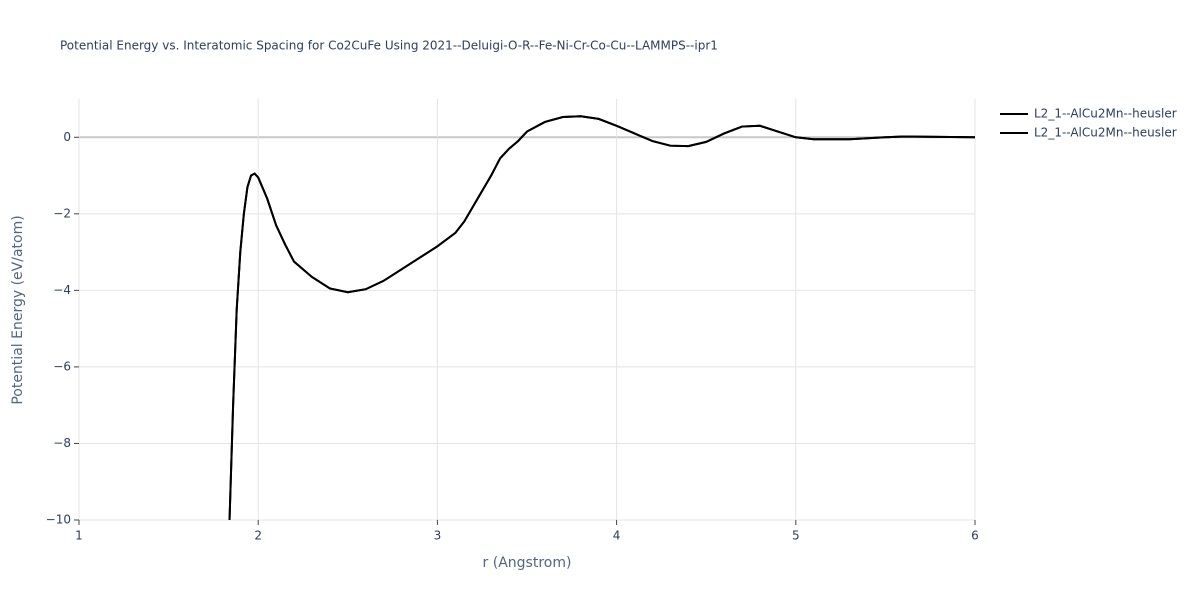  I want to click on x-tick-label: 1, so click(79, 536).